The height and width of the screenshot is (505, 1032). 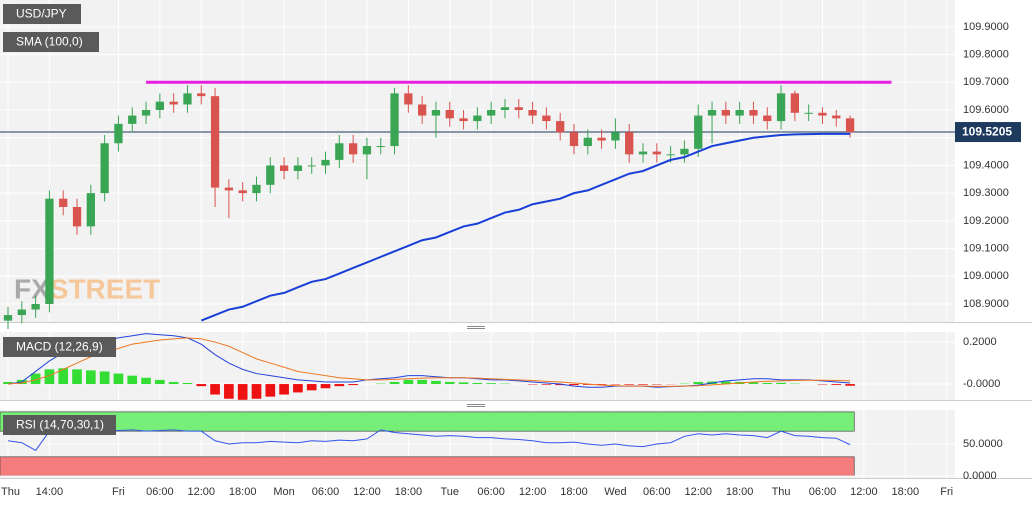 I want to click on legend-label: RSI (14,70,30,1), so click(x=60, y=425).